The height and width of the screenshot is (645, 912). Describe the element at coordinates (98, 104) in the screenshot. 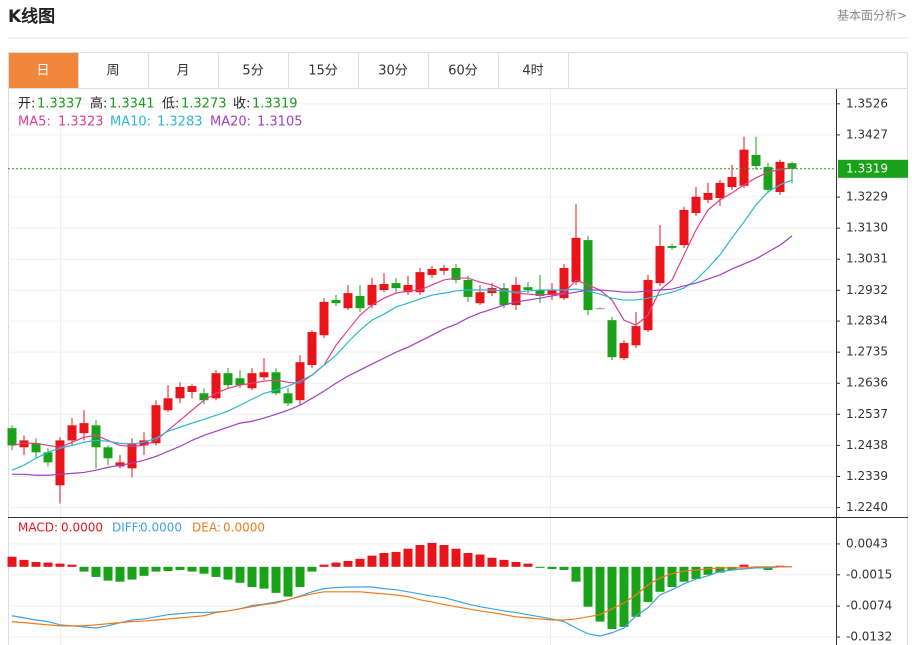

I see `info-label: 高:` at that location.